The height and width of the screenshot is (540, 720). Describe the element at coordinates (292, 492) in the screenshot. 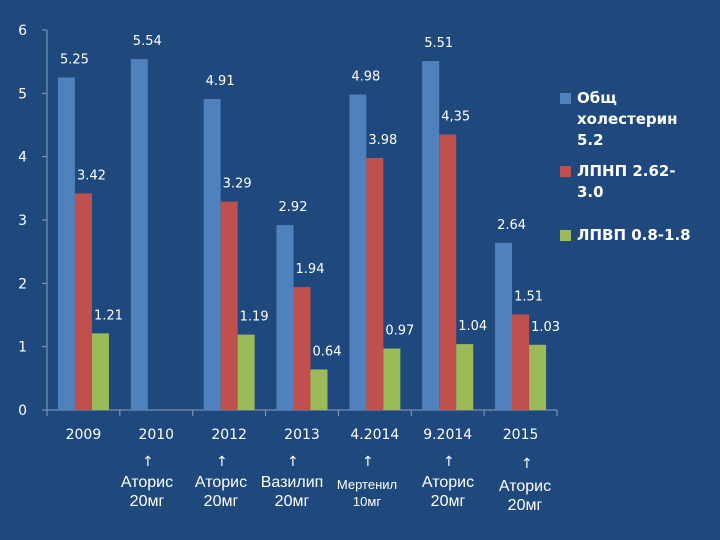

I see `annotation-note: Вазилип 20мг` at that location.